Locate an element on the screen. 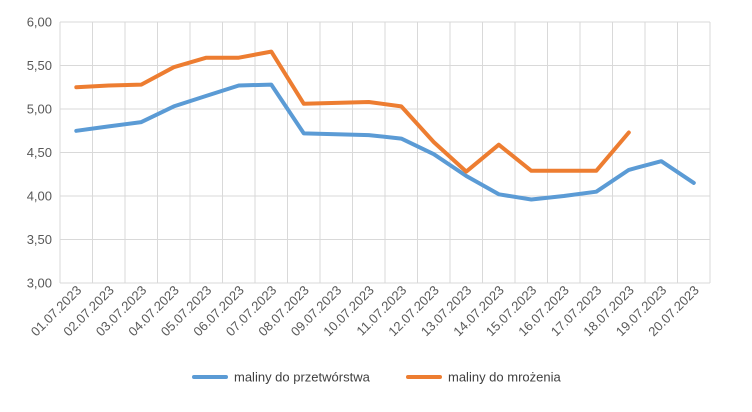  legend: maliny do przetwórstwa maliny do mrożenia is located at coordinates (376, 377).